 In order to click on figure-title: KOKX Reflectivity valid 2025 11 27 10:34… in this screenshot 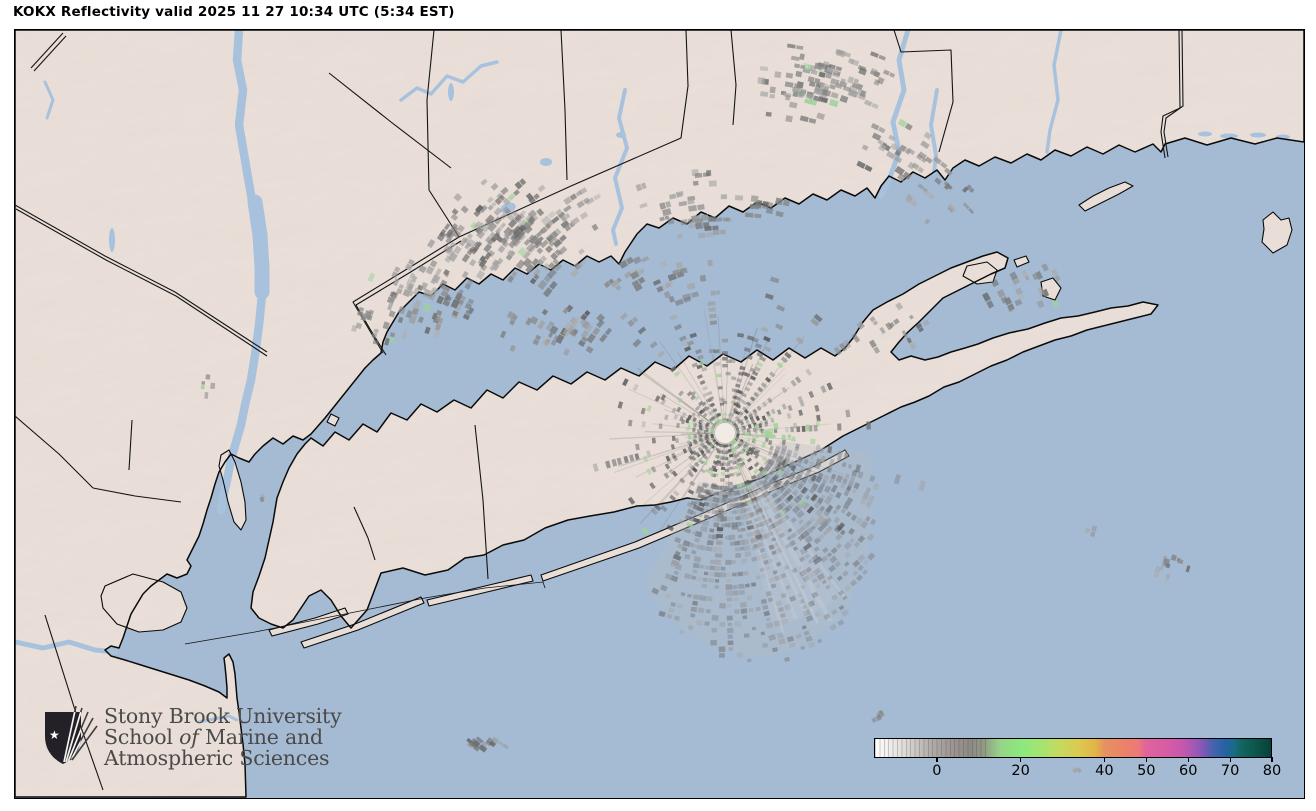, I will do `click(234, 12)`.